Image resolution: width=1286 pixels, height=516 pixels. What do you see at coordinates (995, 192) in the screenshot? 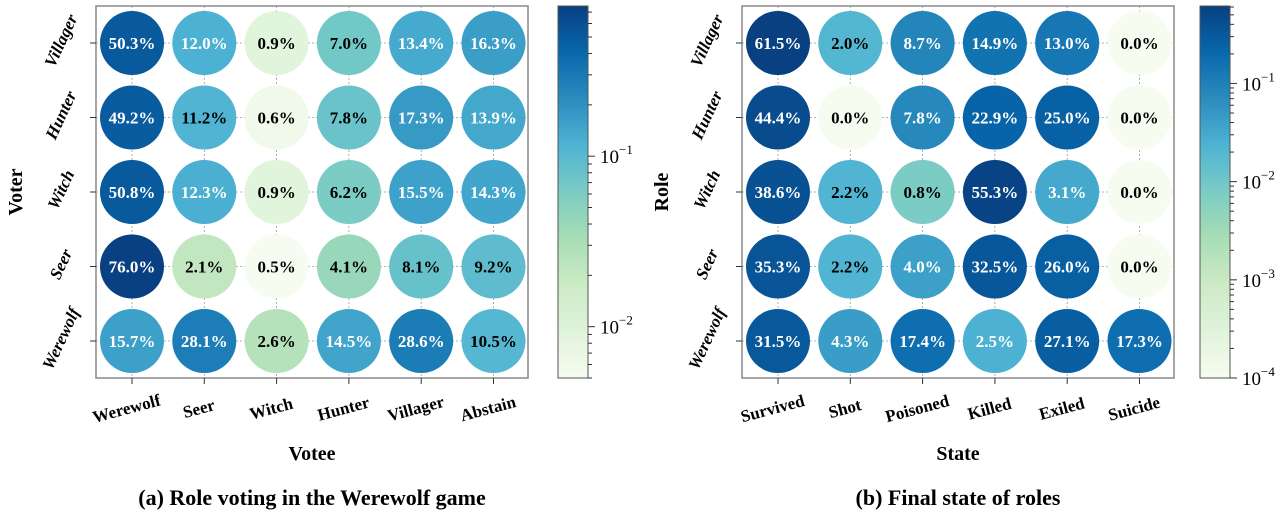
I see `cell-label: 55.3%` at bounding box center [995, 192].